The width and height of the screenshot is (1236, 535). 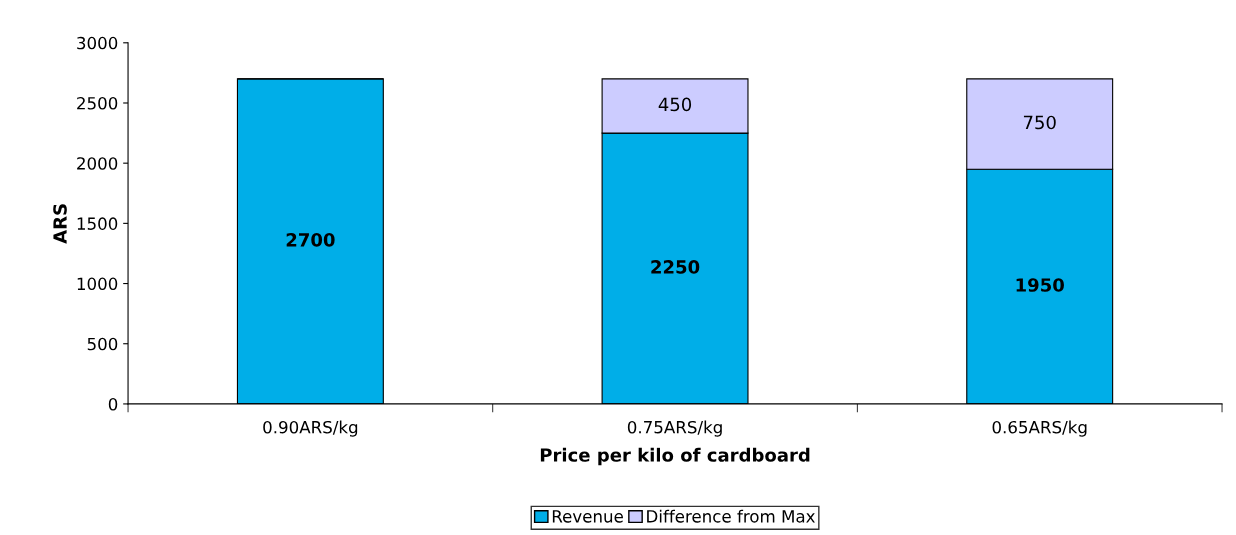 What do you see at coordinates (731, 516) in the screenshot?
I see `legend-label: Difference from Max` at bounding box center [731, 516].